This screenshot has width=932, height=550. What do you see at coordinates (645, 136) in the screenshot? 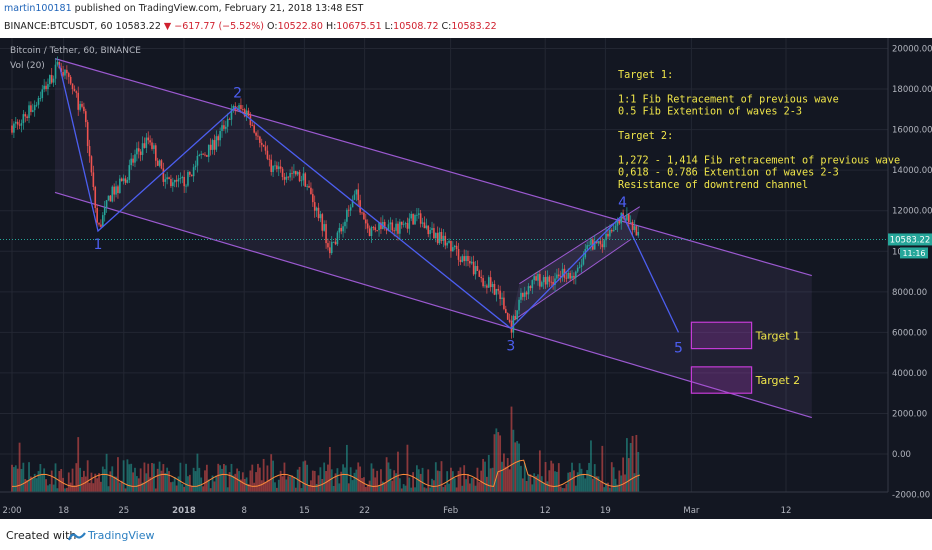
I see `annotation-line: Target 2:` at bounding box center [645, 136].